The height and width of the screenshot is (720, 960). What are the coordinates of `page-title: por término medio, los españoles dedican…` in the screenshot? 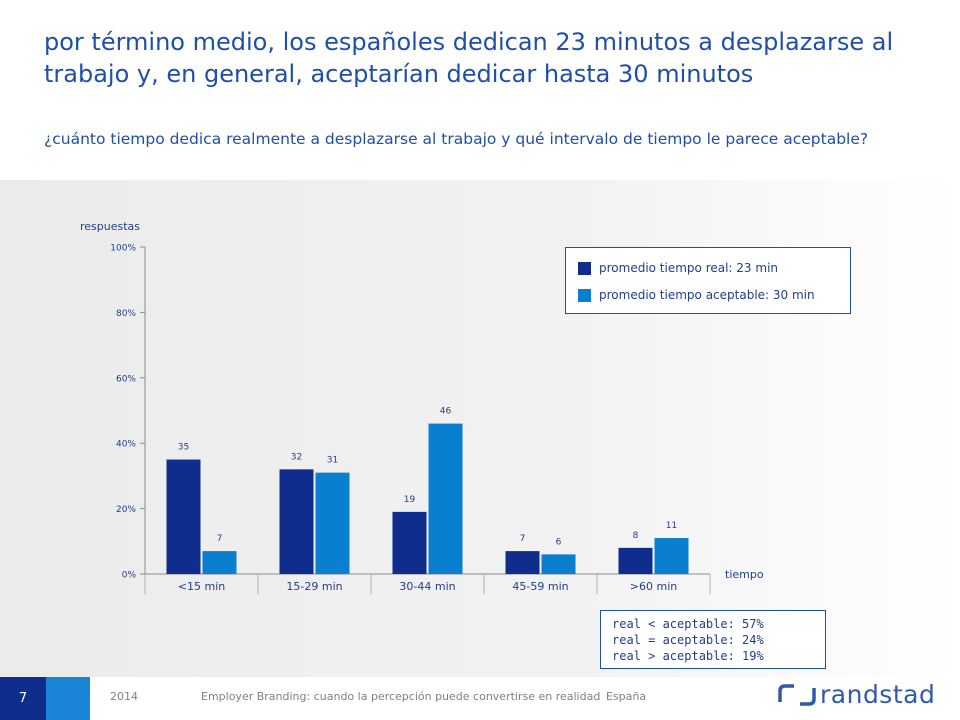 It's located at (469, 58).